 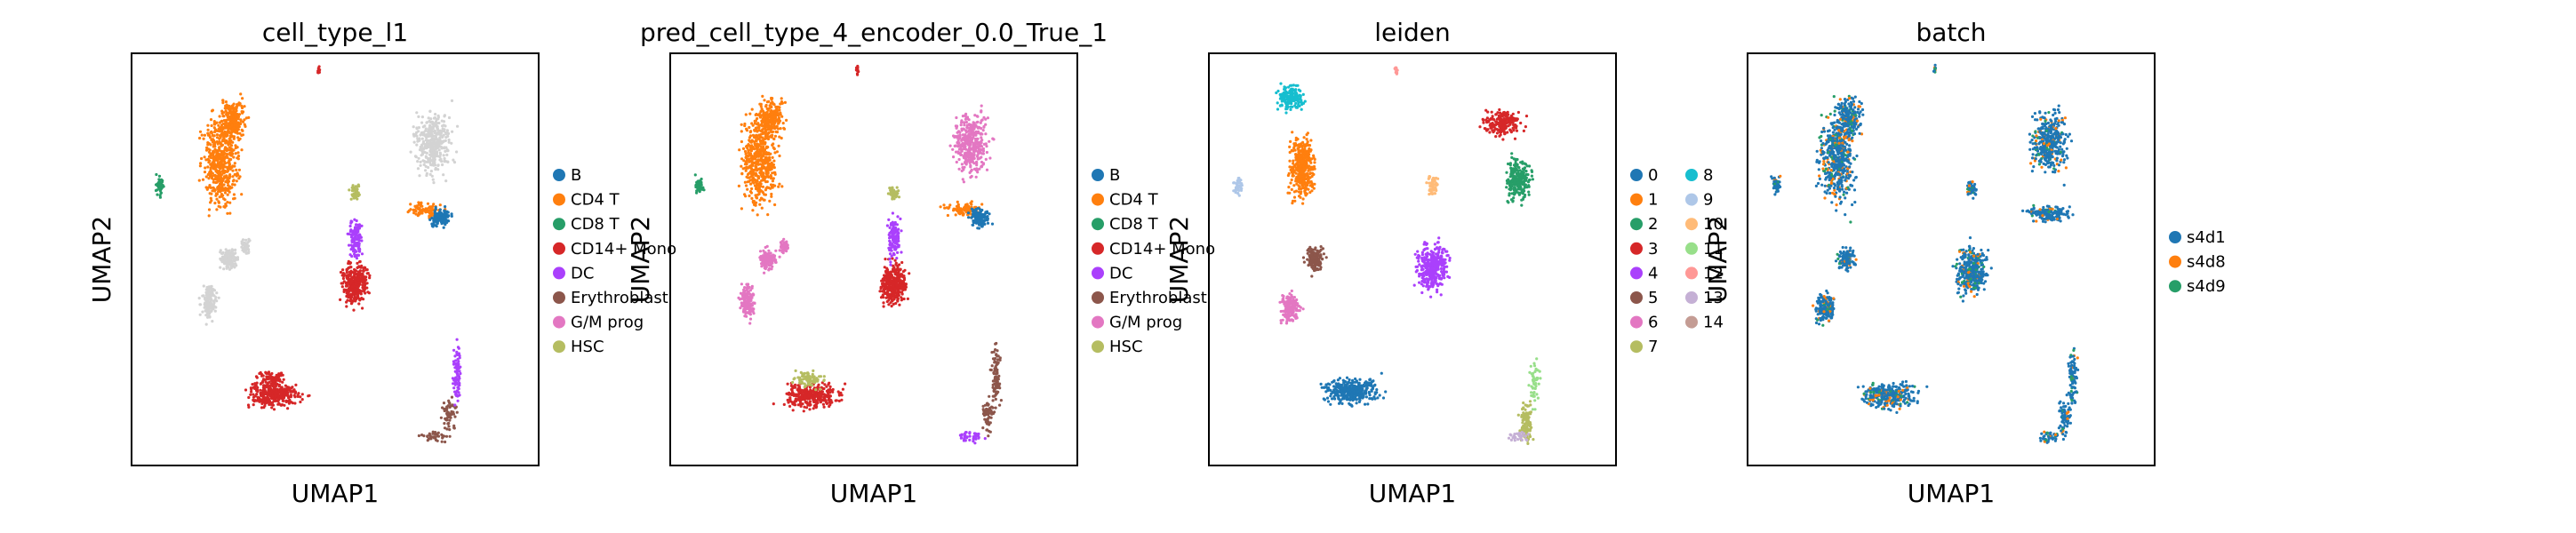 I want to click on panel-title: pred_cell_type_4_encoder_0.0_True_1, so click(x=874, y=32).